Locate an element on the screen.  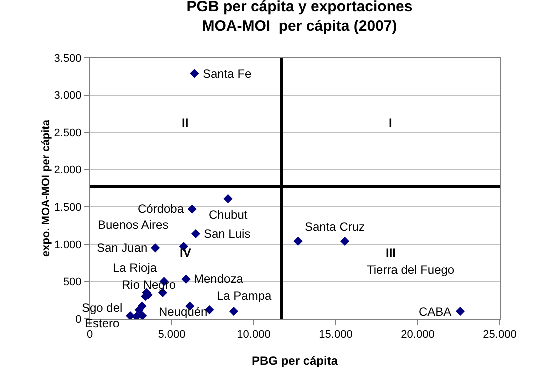
y-tick-label: 2.000 is located at coordinates (68, 170).